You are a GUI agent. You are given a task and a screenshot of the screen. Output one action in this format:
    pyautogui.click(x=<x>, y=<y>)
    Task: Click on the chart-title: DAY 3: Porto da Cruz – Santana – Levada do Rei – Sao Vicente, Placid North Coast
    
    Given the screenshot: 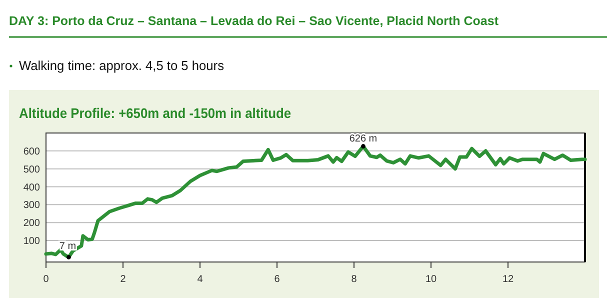 What is the action you would take?
    pyautogui.click(x=254, y=21)
    